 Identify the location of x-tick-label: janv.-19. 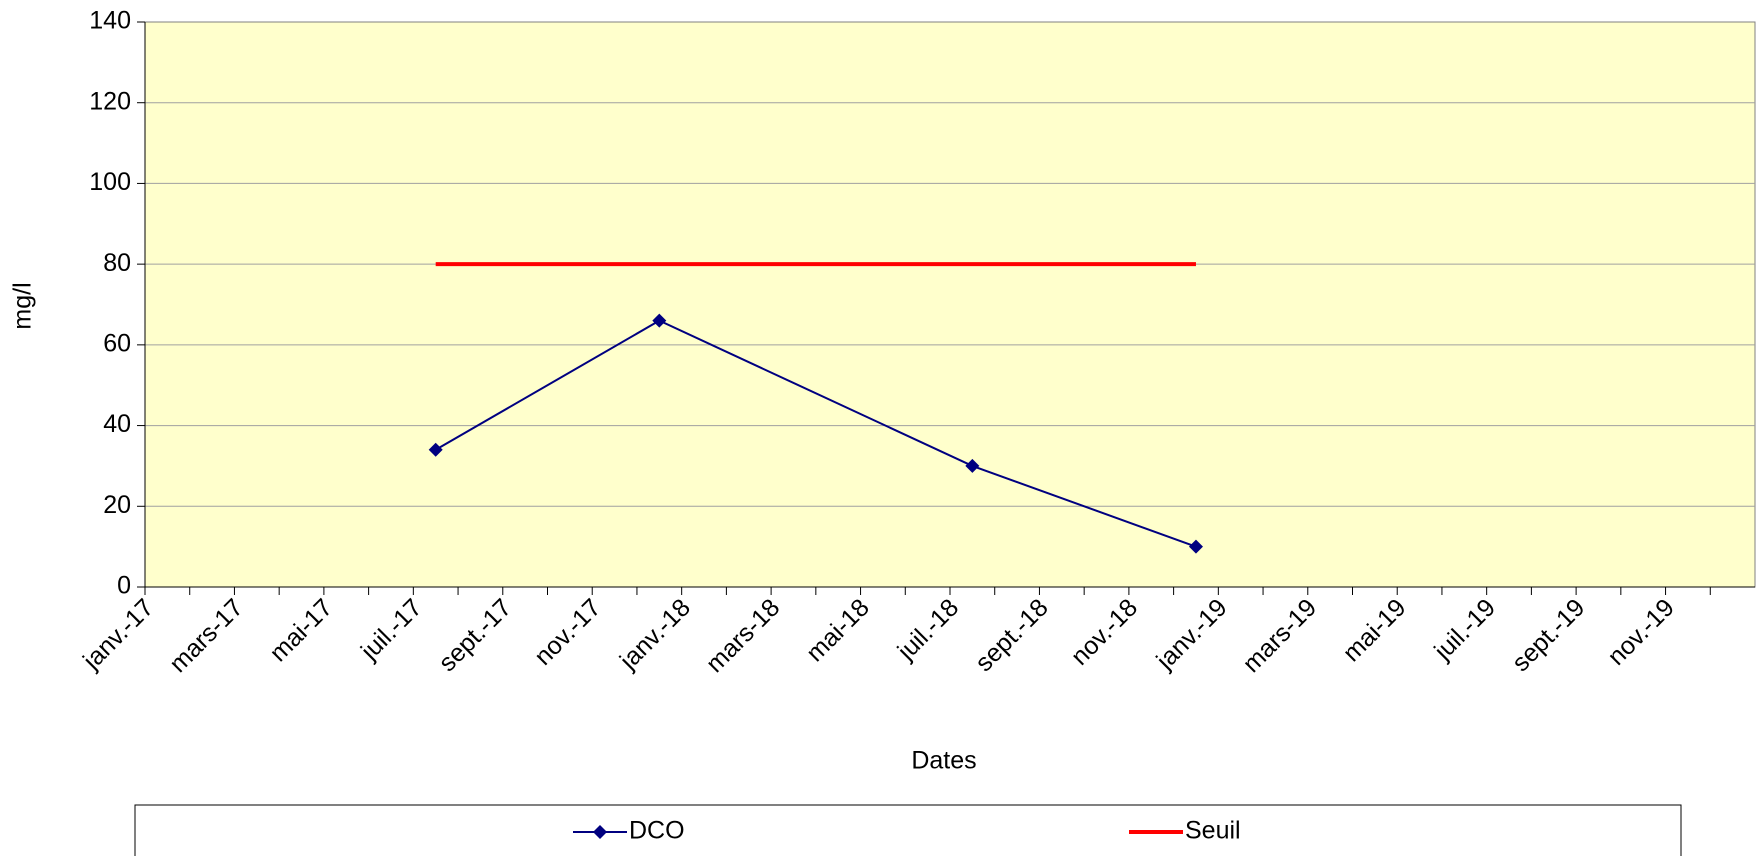
(1191, 634).